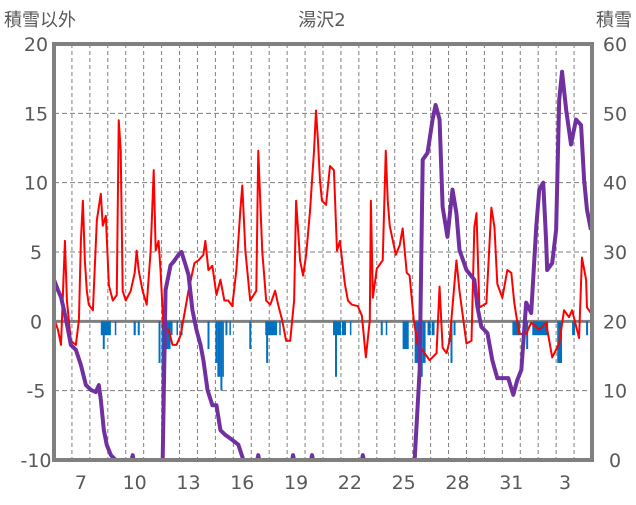  What do you see at coordinates (36, 253) in the screenshot?
I see `y-left-tick-label: 5` at bounding box center [36, 253].